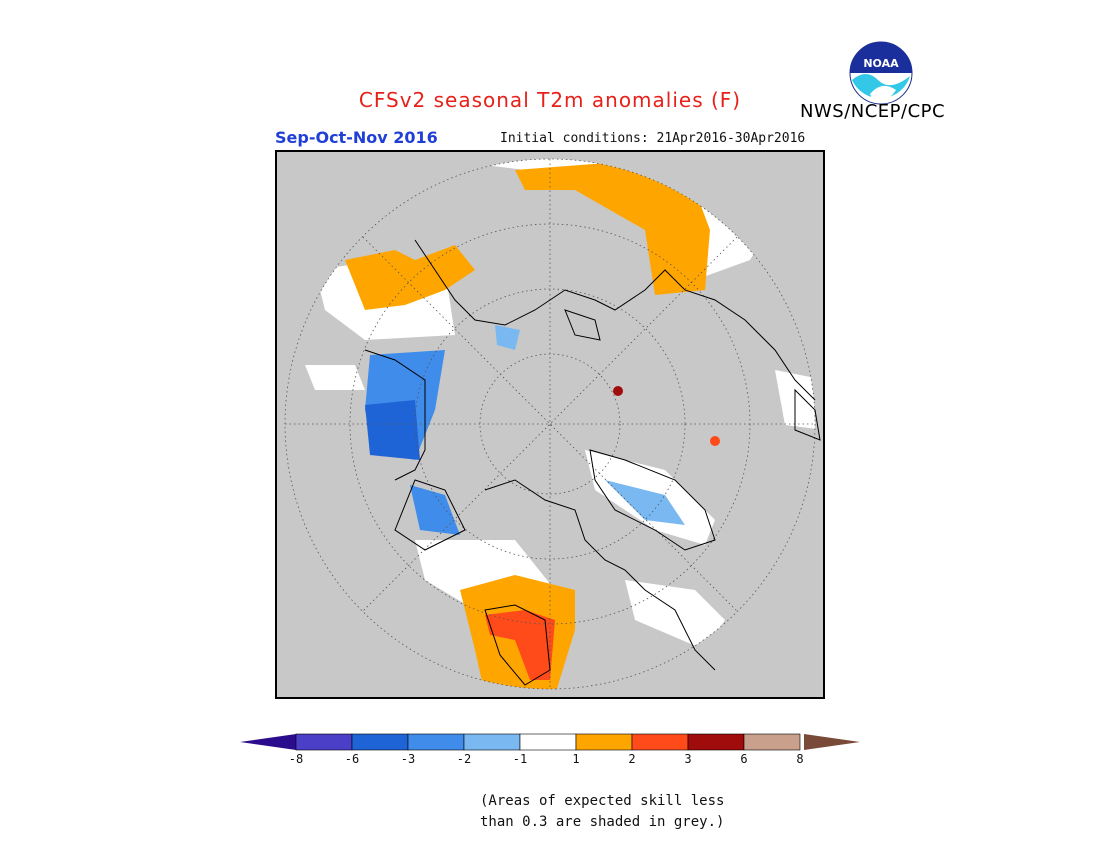 The width and height of the screenshot is (1100, 850). What do you see at coordinates (296, 759) in the screenshot?
I see `color-bar-tick-label: -8` at bounding box center [296, 759].